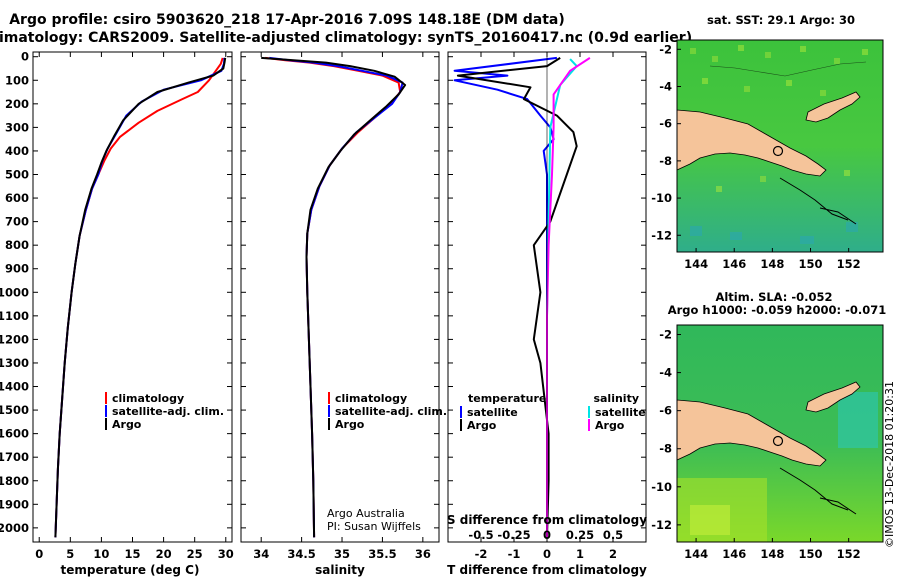  I want to click on x-tick-label: 1, so click(580, 554).